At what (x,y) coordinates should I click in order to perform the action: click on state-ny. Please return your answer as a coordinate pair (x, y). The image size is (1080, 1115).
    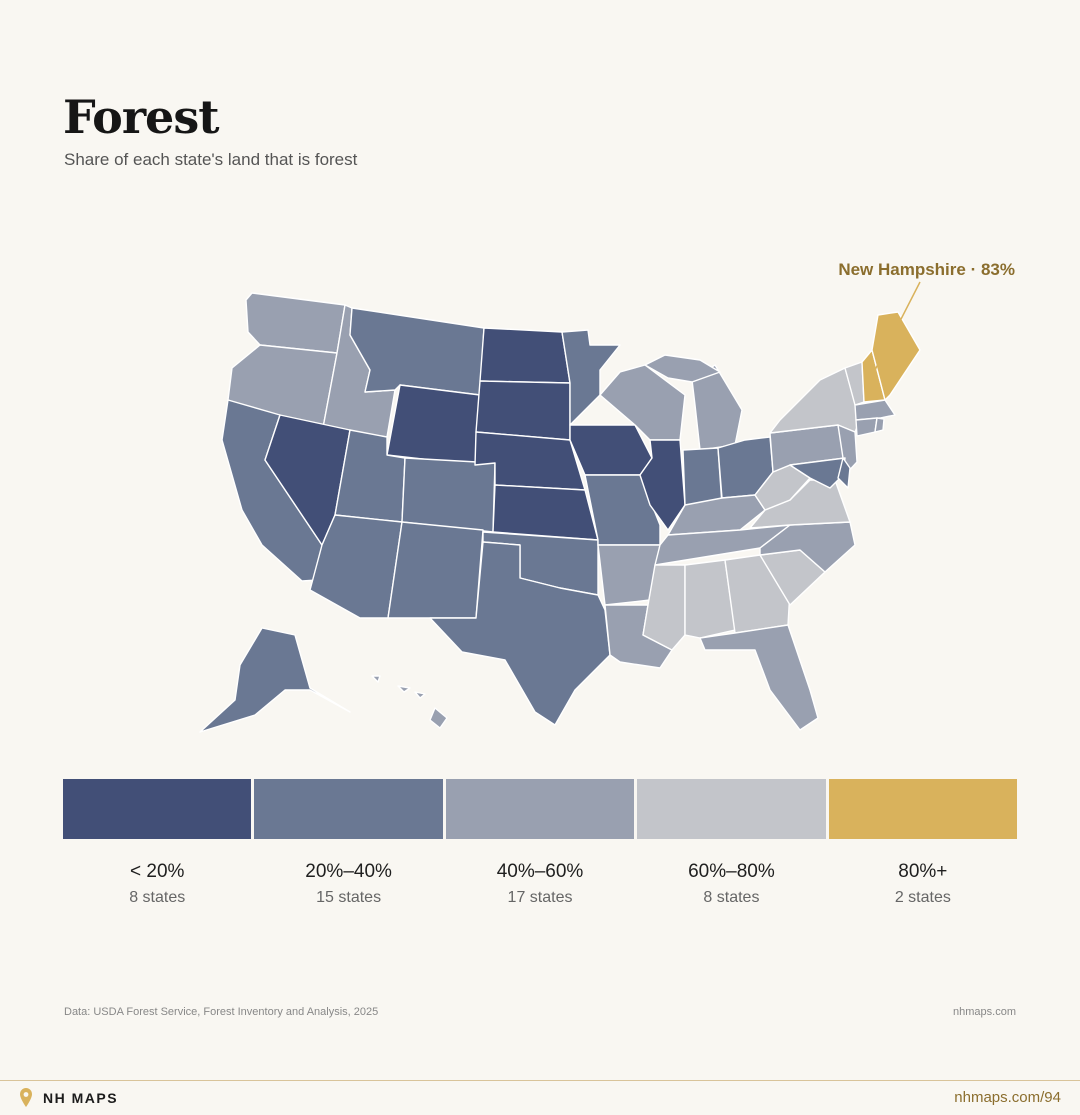
    Looking at the image, I should click on (815, 400).